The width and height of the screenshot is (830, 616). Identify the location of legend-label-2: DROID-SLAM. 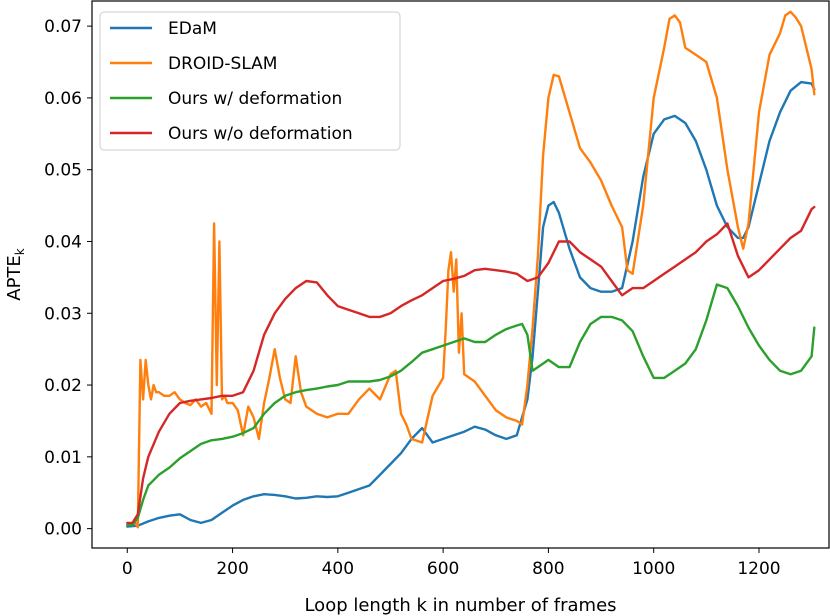
(222, 64).